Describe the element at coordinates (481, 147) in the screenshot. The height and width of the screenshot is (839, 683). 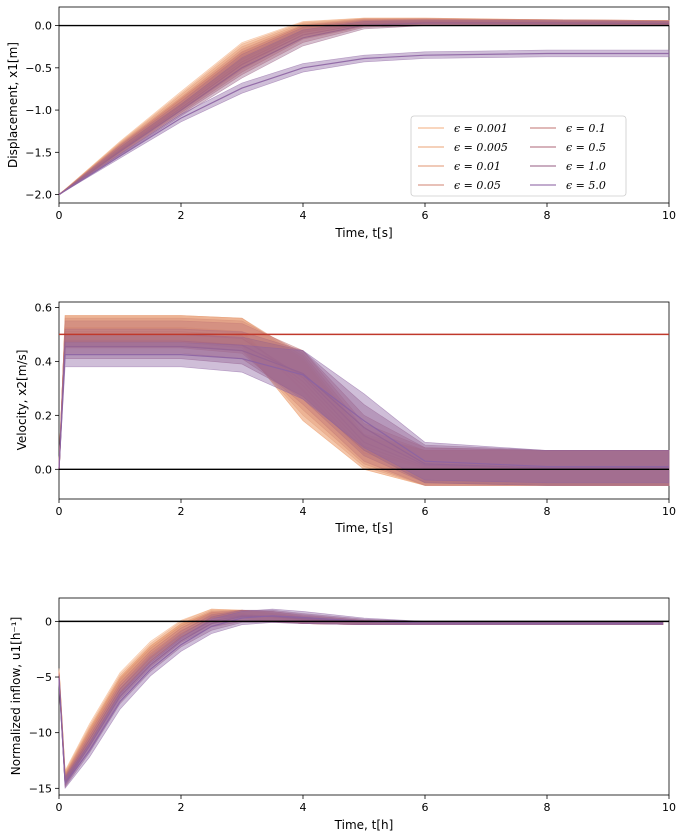
I see `legend-label-1: ϵ = 0.005` at that location.